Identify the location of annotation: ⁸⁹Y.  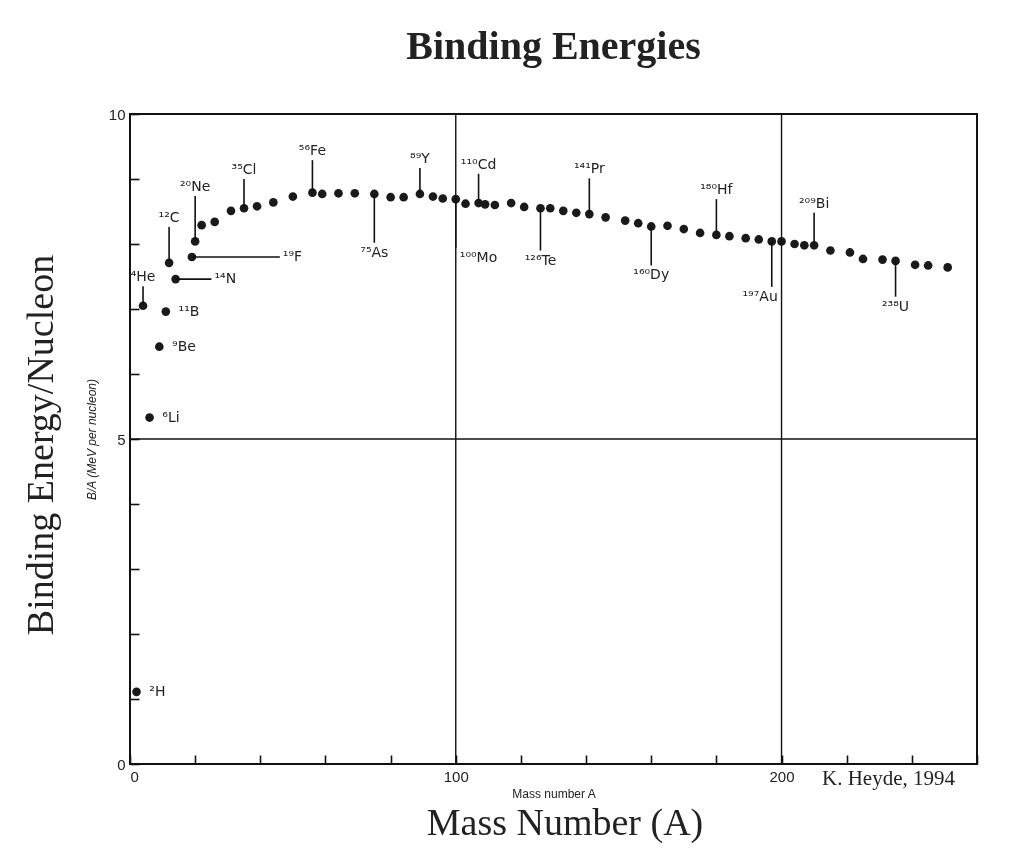
(420, 157).